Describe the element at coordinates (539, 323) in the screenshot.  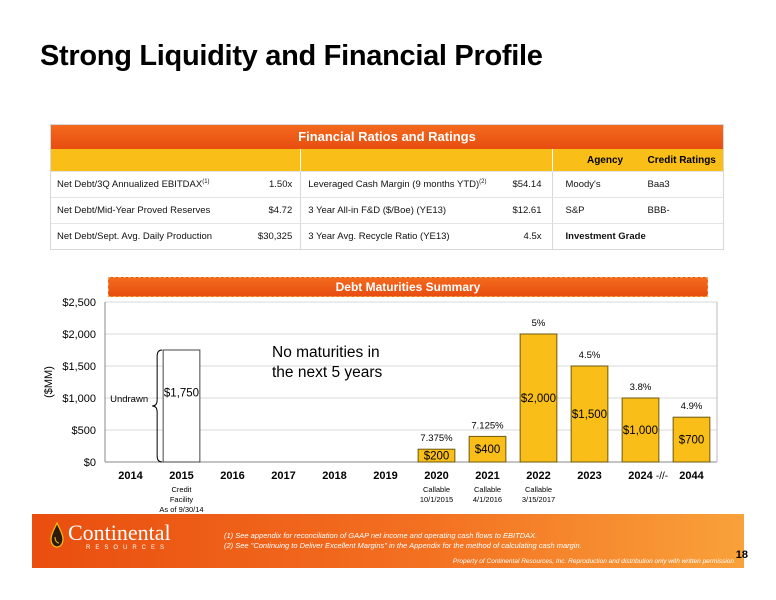
I see `bar-rate-label: 5%` at that location.